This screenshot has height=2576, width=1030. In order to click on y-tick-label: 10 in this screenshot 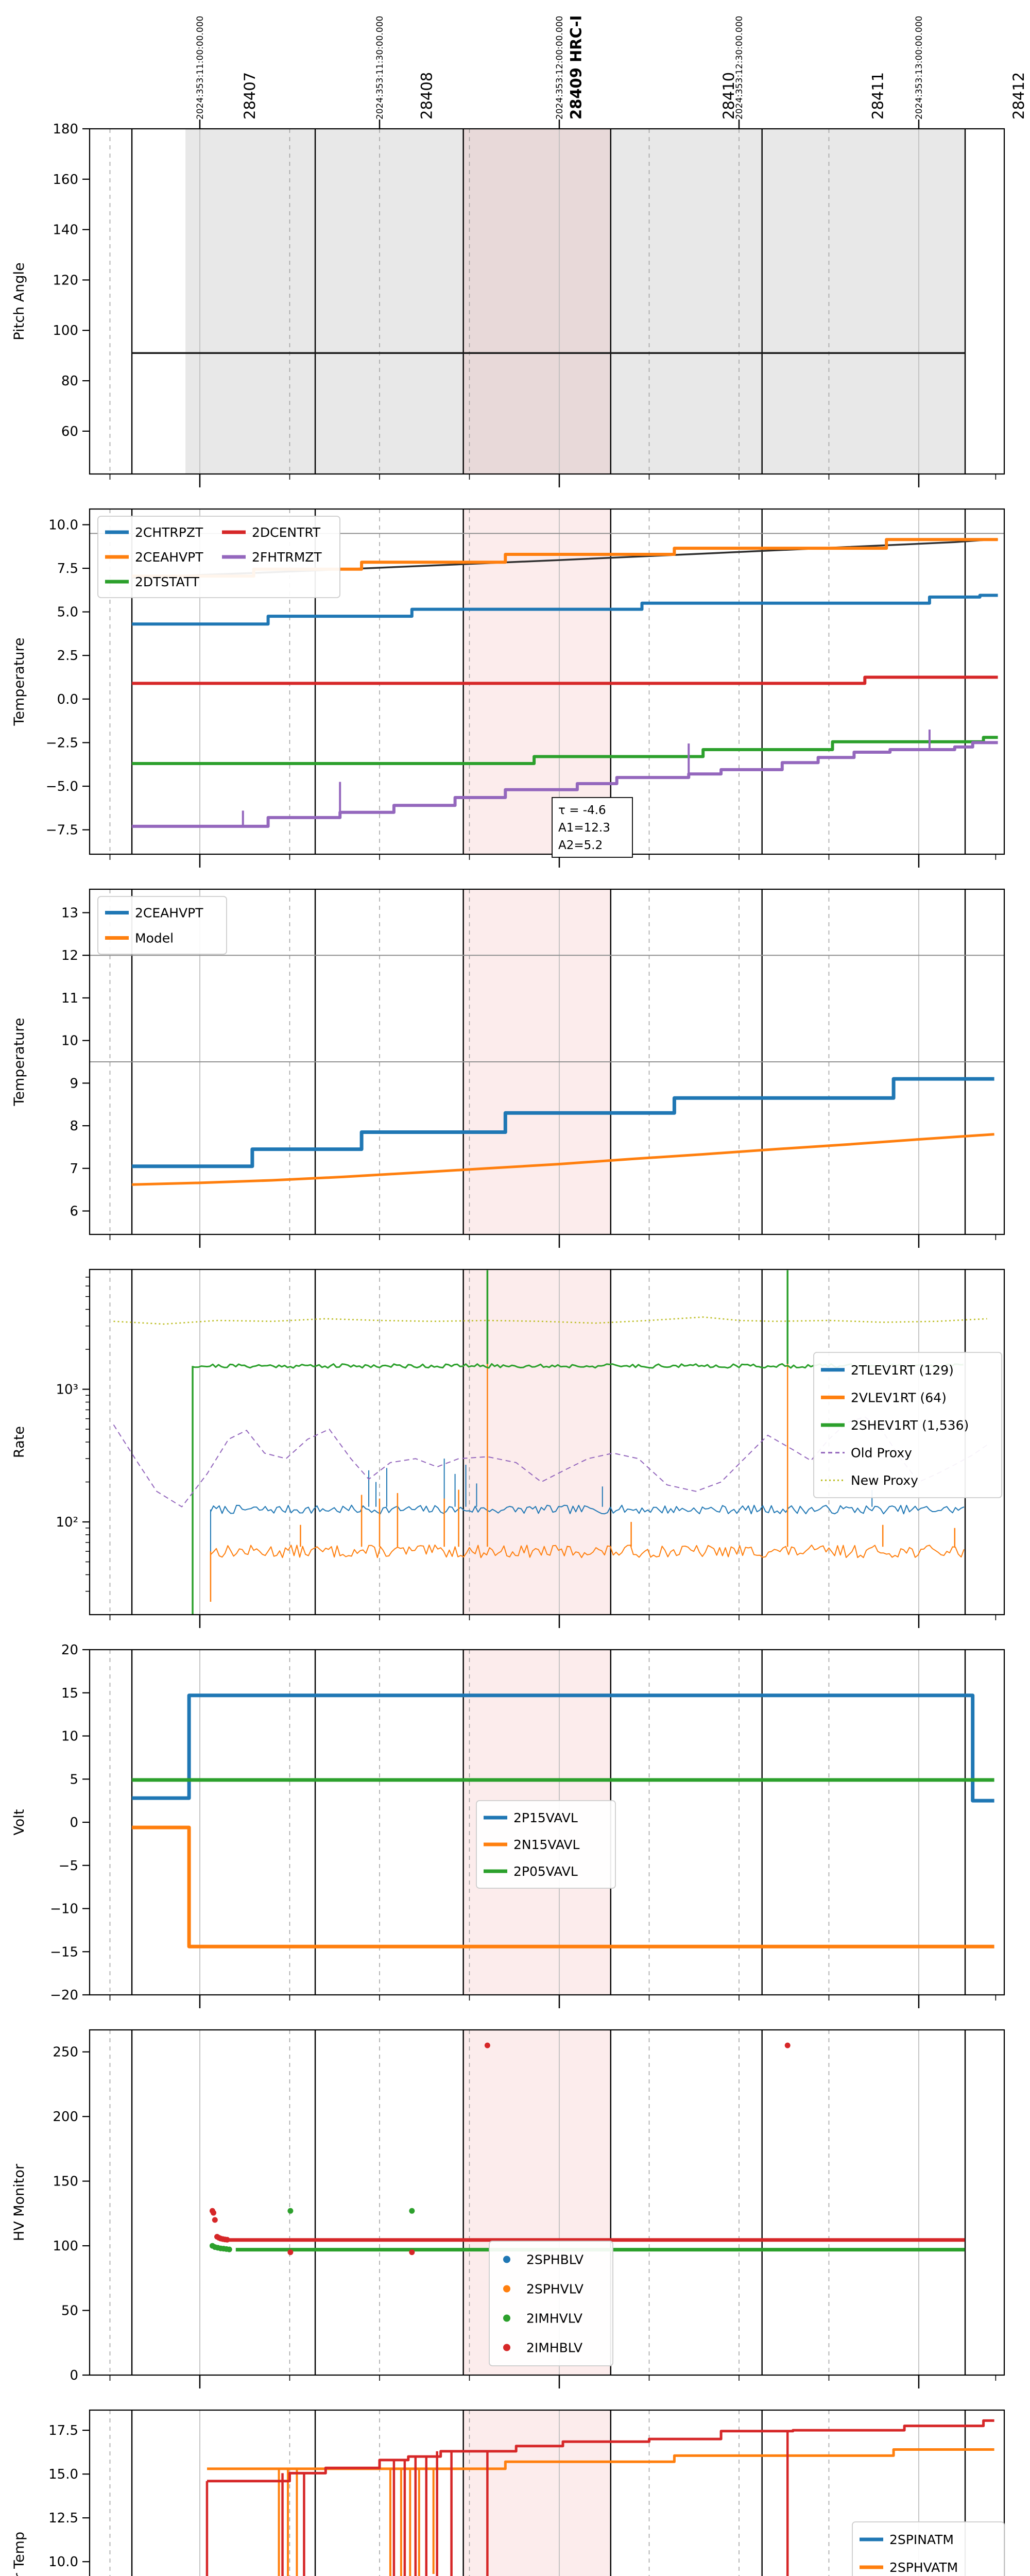, I will do `click(69, 1736)`.